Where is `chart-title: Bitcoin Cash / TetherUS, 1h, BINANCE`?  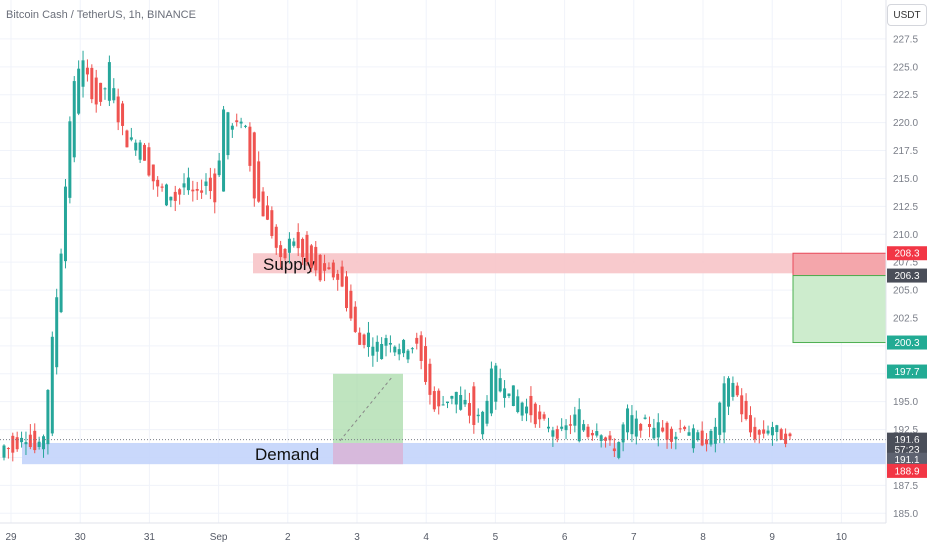 chart-title: Bitcoin Cash / TetherUS, 1h, BINANCE is located at coordinates (101, 15).